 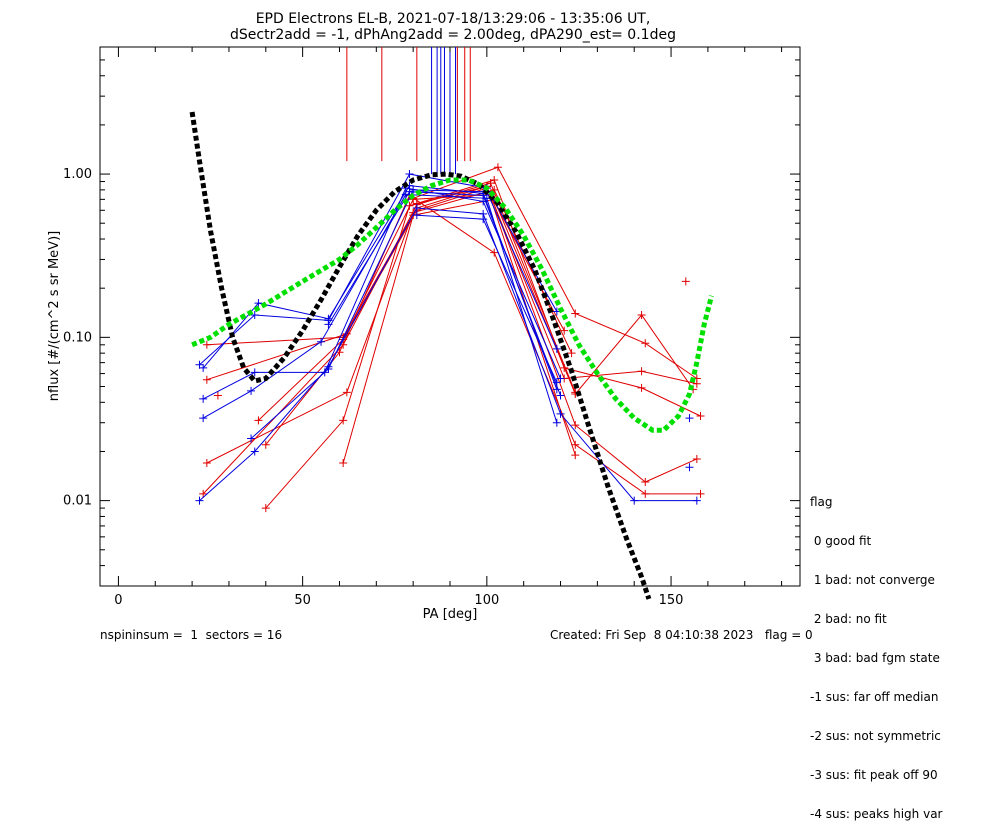 I want to click on y-tick-label: 0.10, so click(x=77, y=337).